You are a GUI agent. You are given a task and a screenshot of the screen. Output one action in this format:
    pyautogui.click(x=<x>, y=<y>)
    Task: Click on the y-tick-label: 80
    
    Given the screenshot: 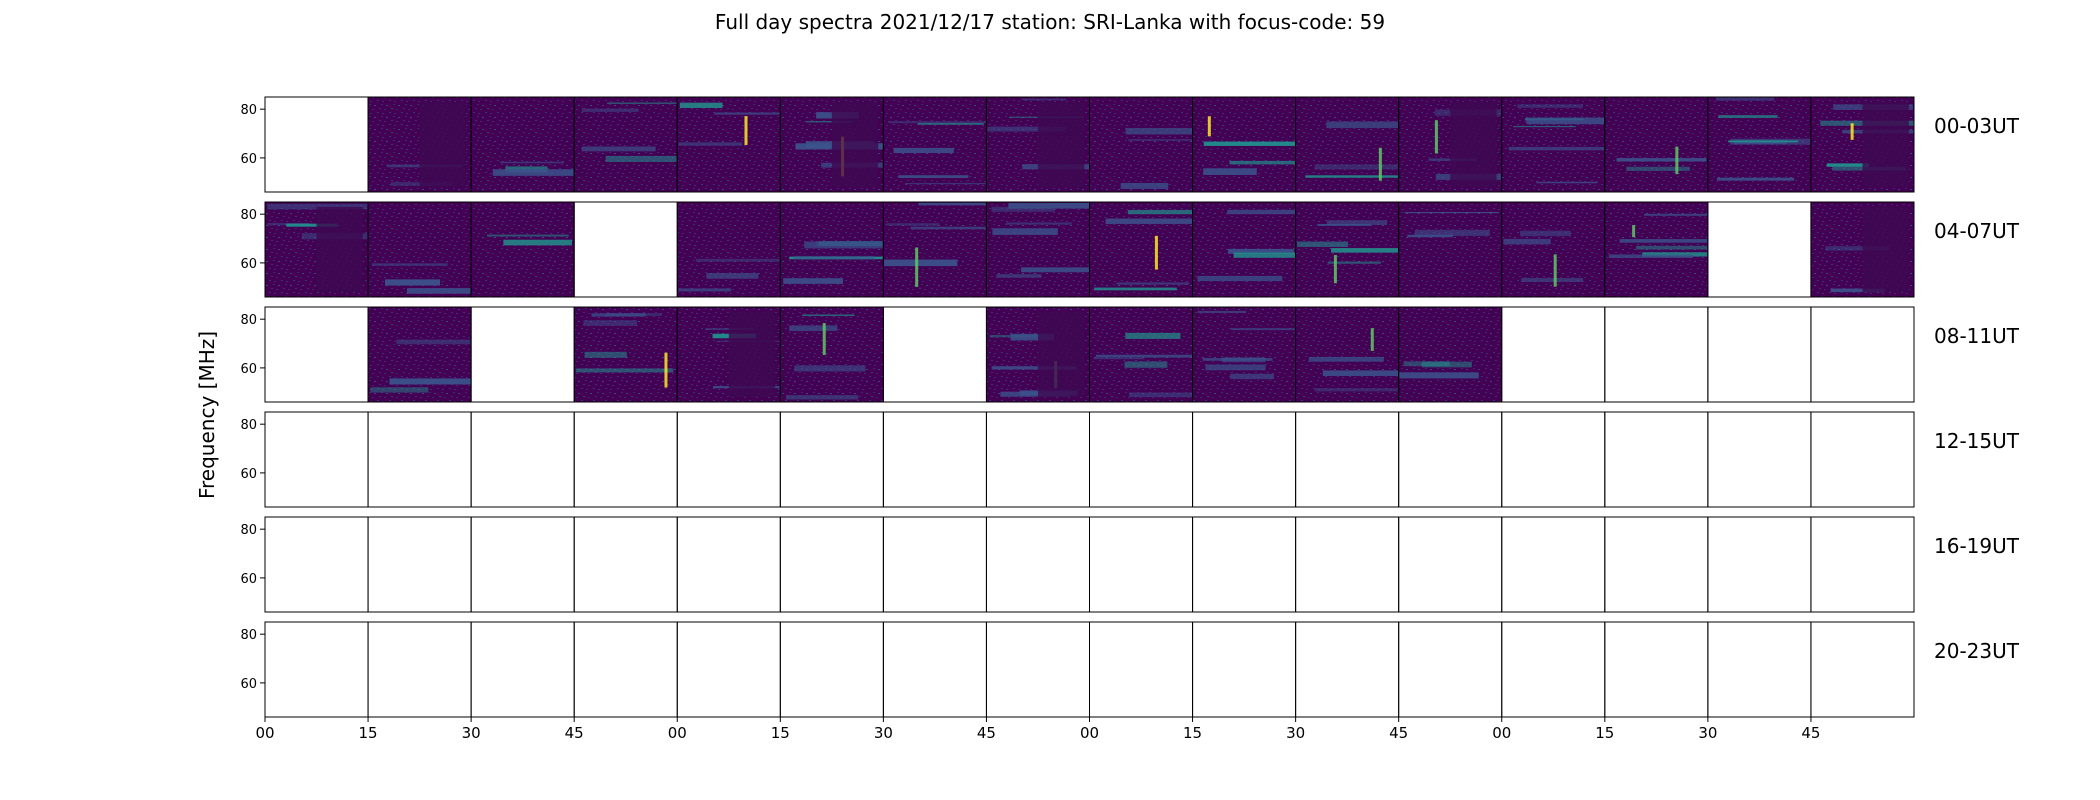 What is the action you would take?
    pyautogui.click(x=248, y=215)
    